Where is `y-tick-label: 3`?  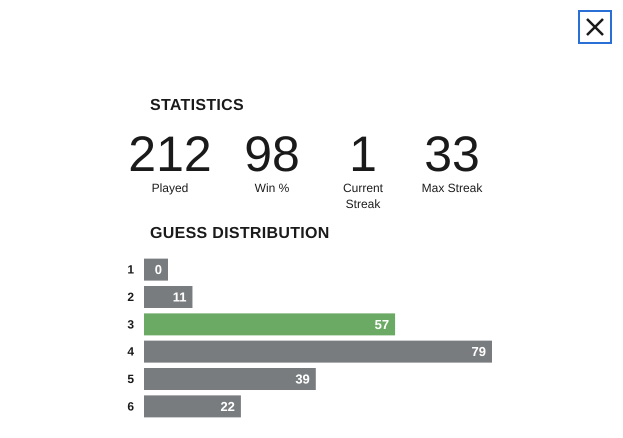
y-tick-label: 3 is located at coordinates (130, 324).